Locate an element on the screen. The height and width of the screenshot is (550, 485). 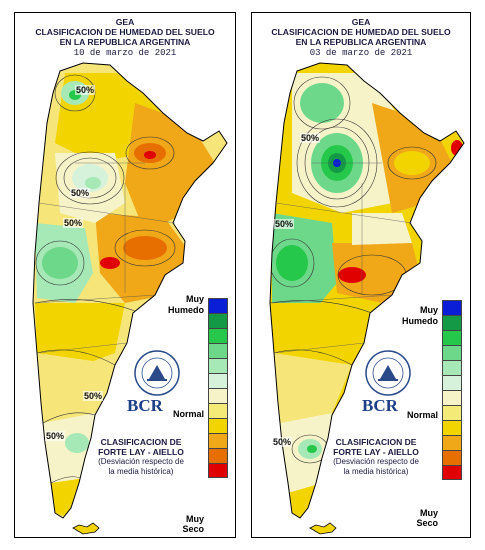
map-date: 10 de marzo de 2021 is located at coordinates (125, 53).